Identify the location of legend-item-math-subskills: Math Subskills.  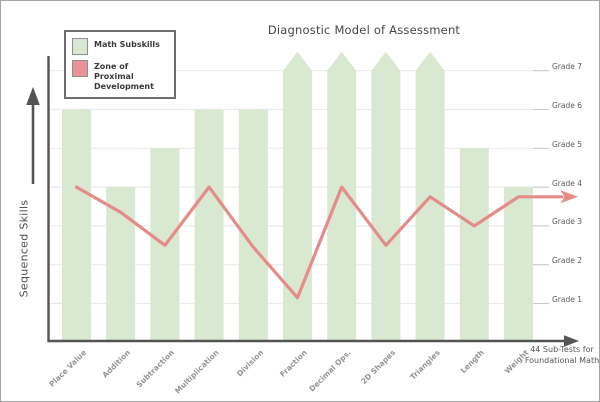
(120, 46).